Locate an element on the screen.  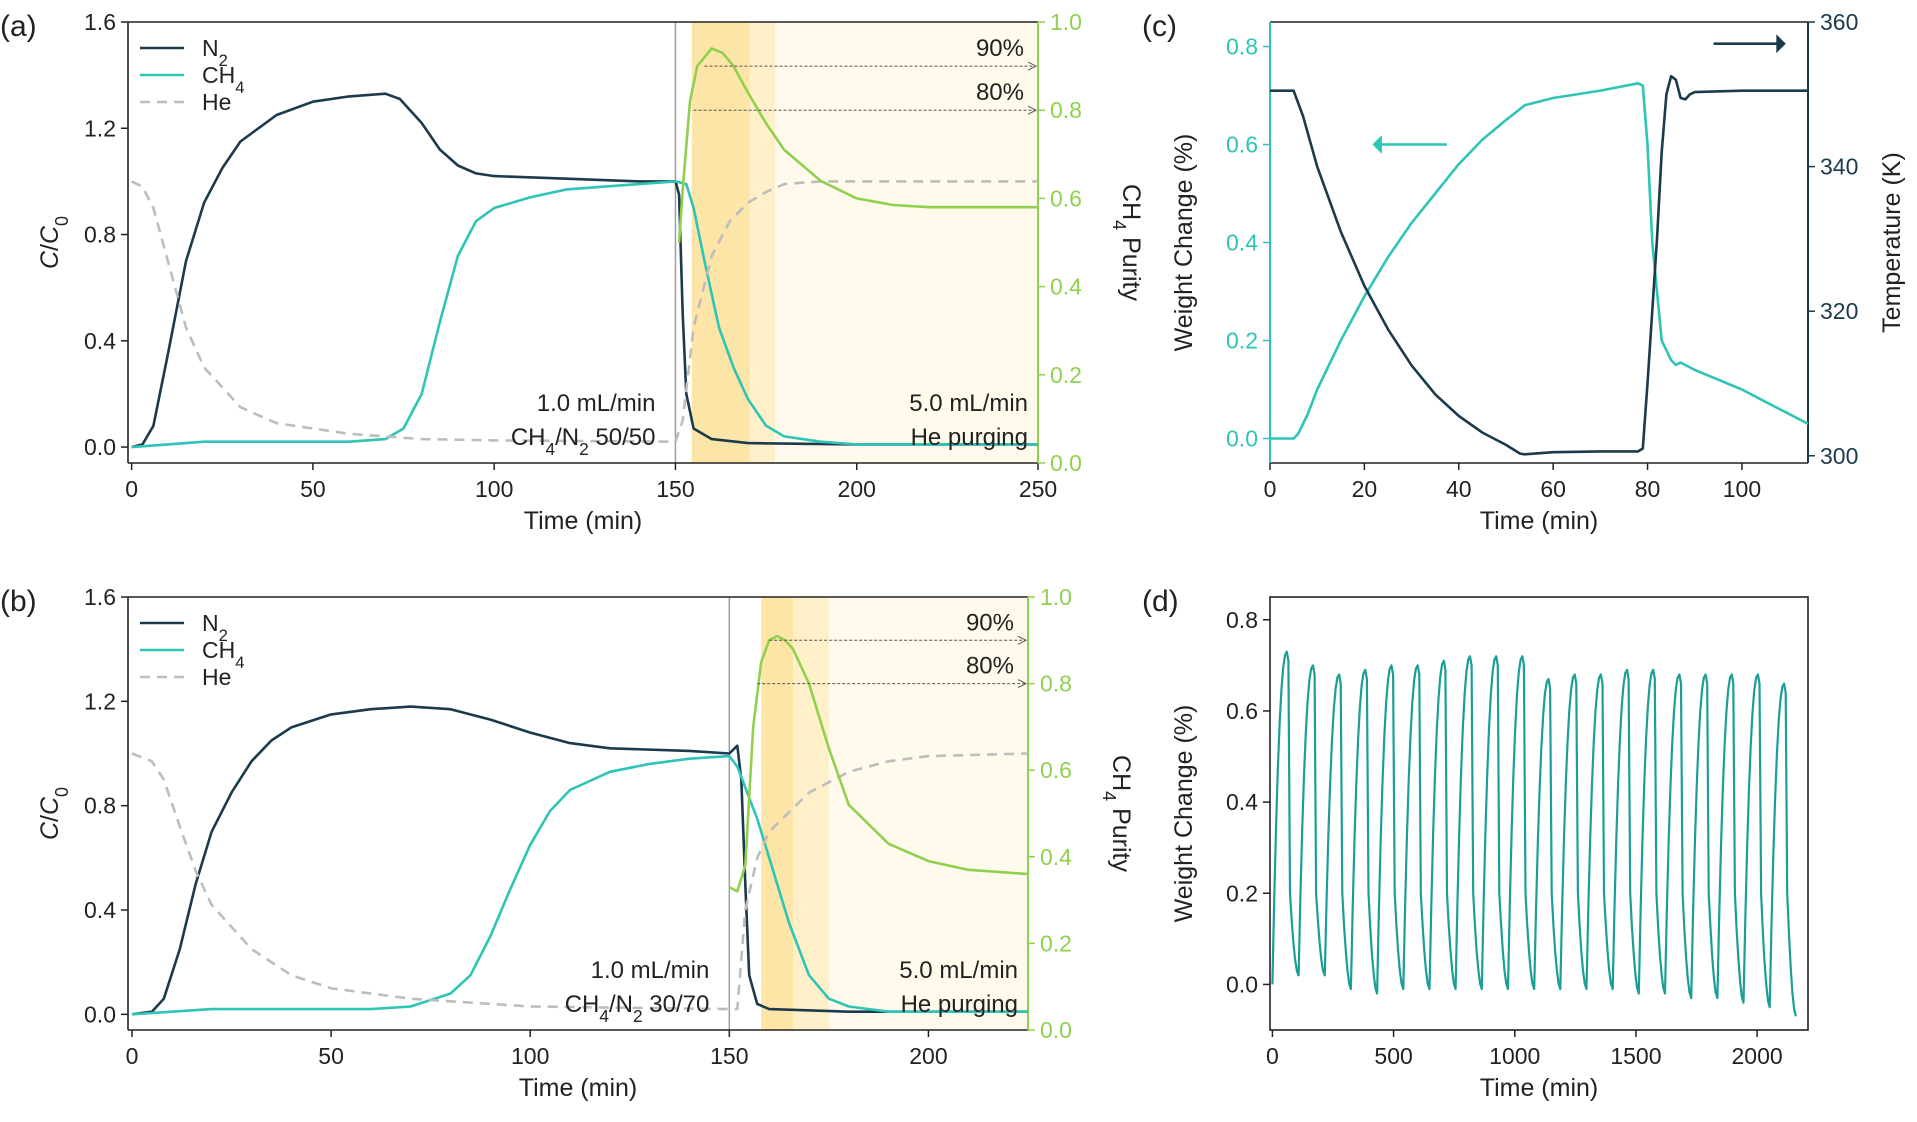
panel-label: (d) is located at coordinates (1160, 601).